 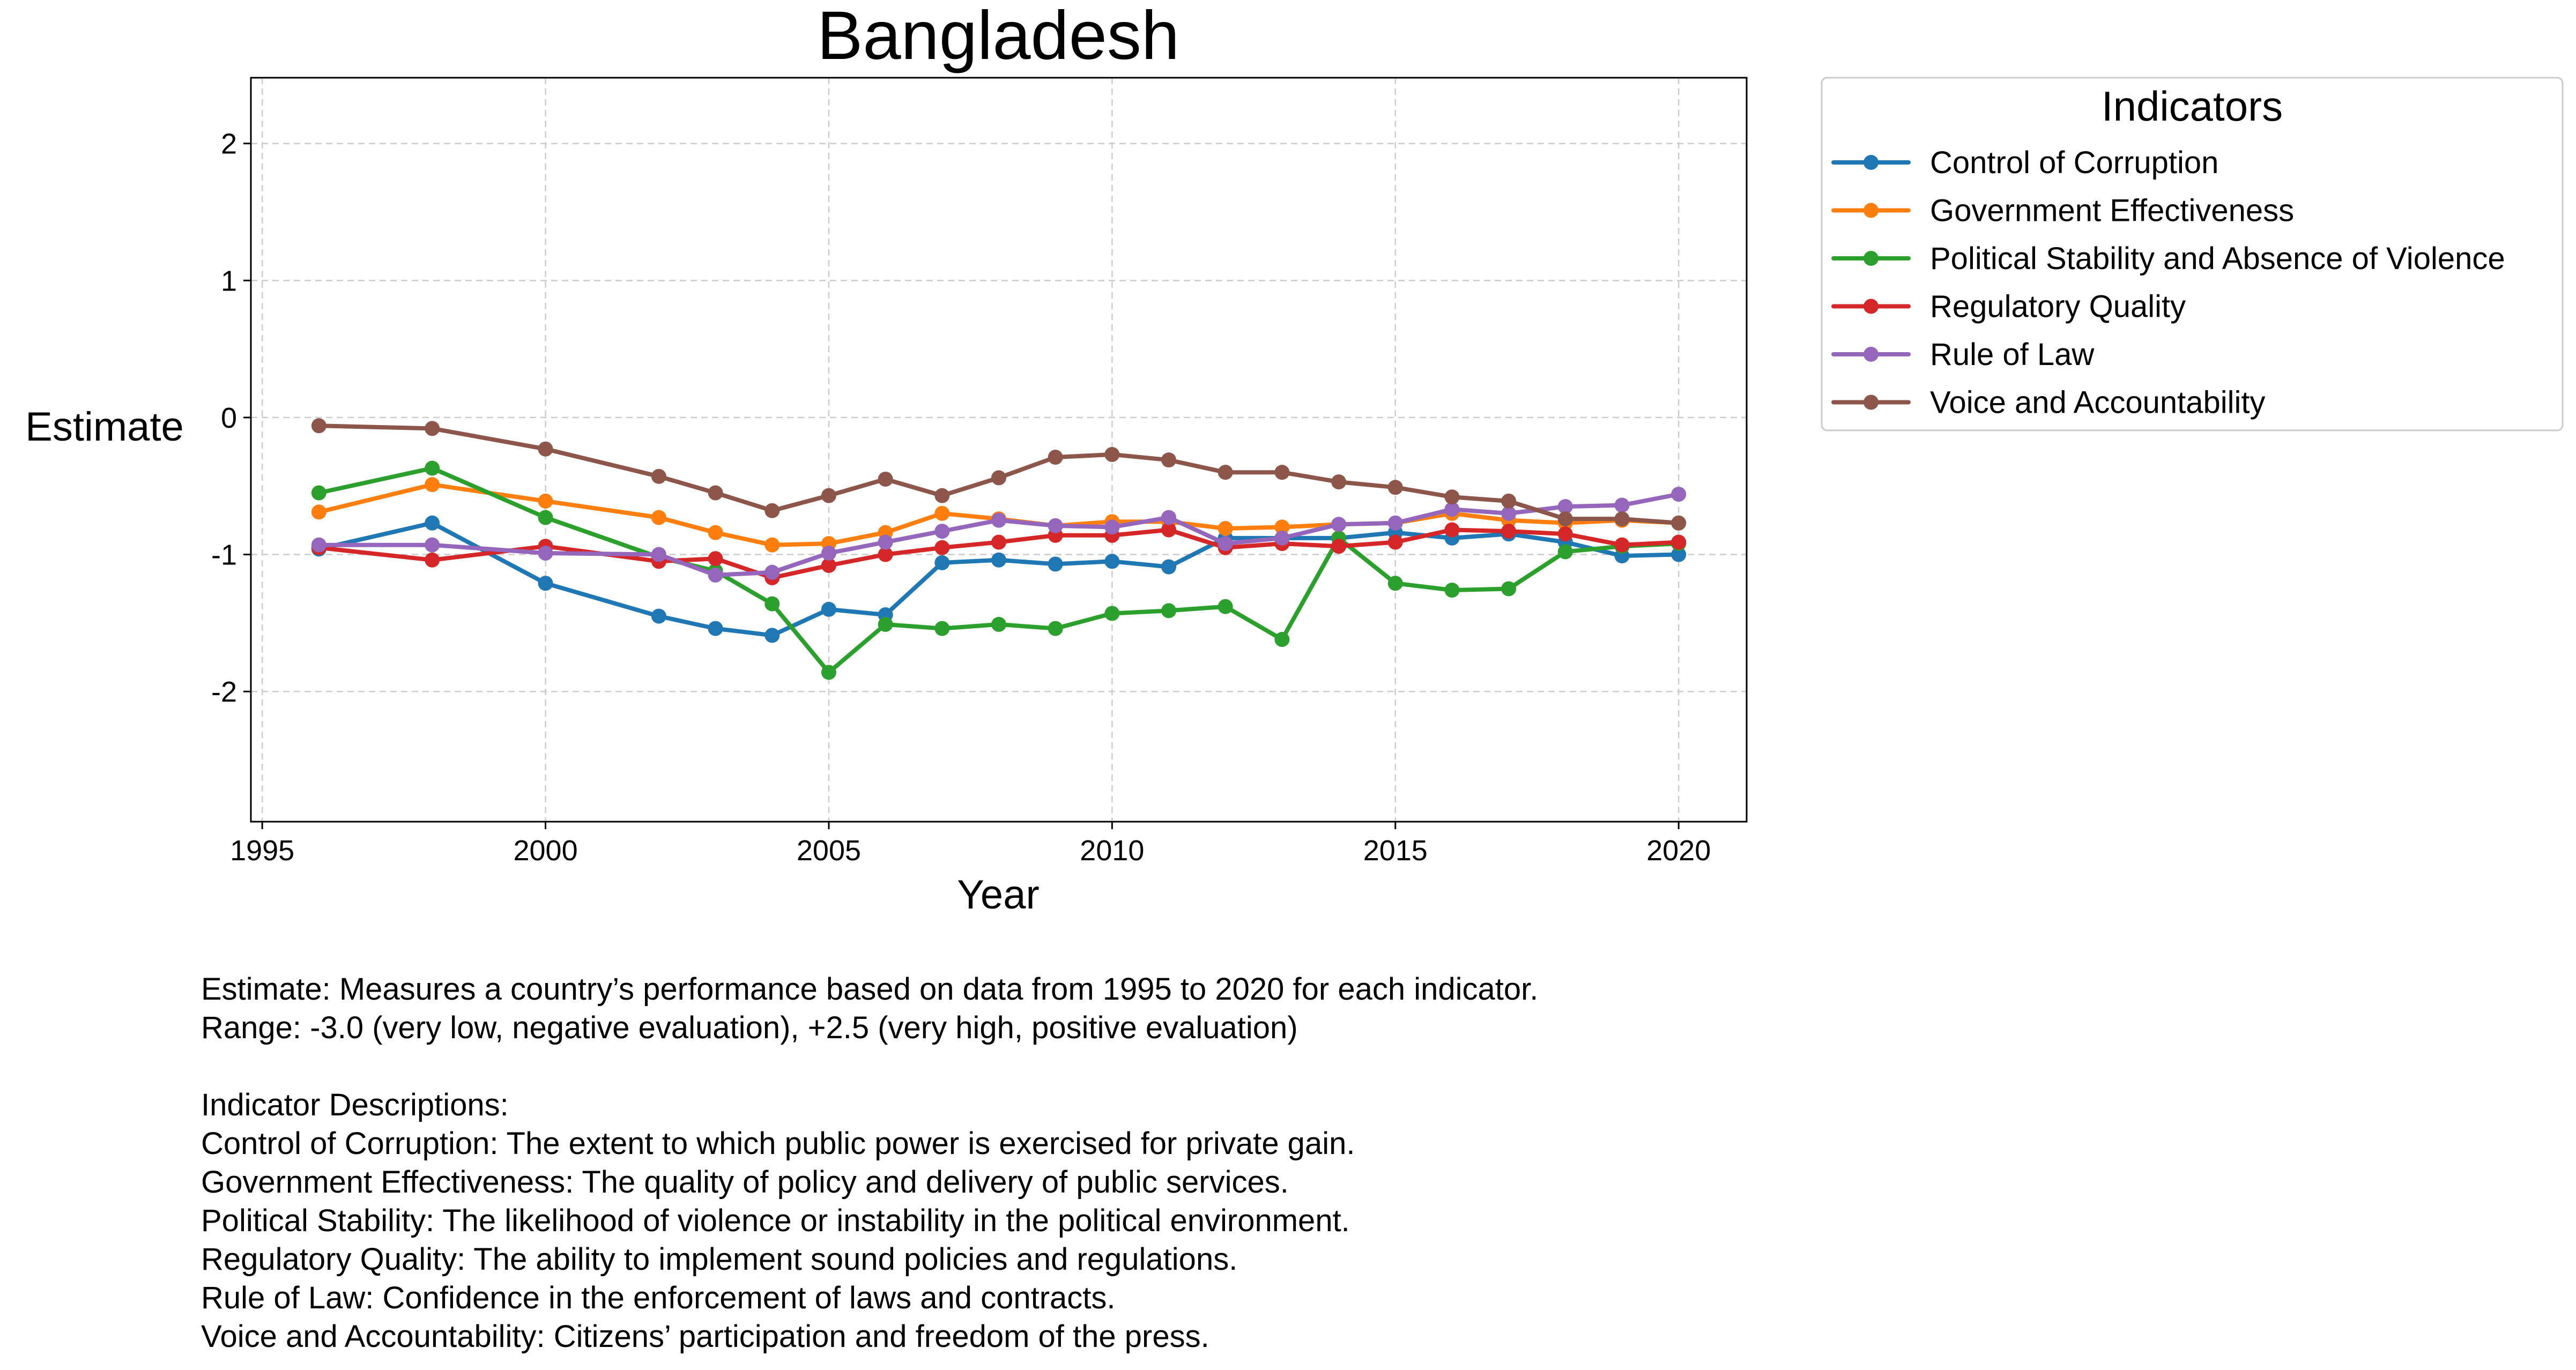 What do you see at coordinates (2098, 402) in the screenshot?
I see `legend-label: Voice and Accountability` at bounding box center [2098, 402].